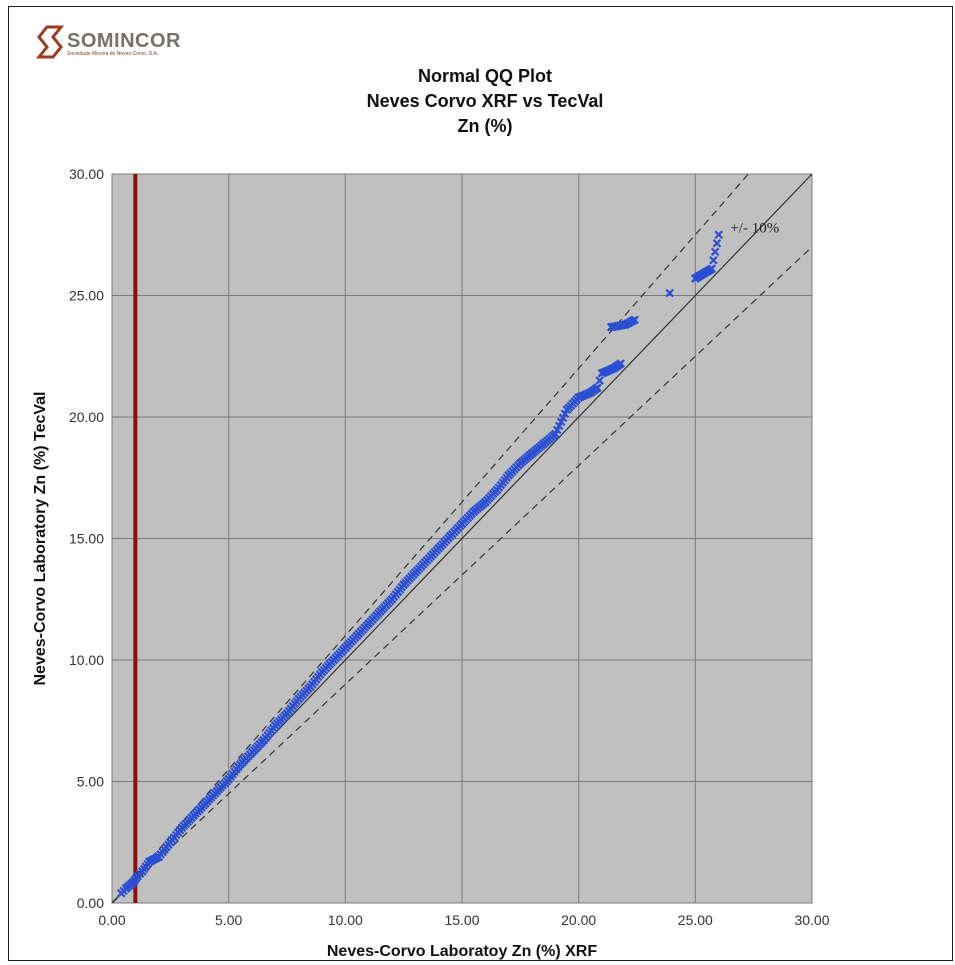 The image size is (955, 965). What do you see at coordinates (40, 539) in the screenshot?
I see `y-axis-title: Neves-Corvo Laboratory Zn (%) TecVal` at bounding box center [40, 539].